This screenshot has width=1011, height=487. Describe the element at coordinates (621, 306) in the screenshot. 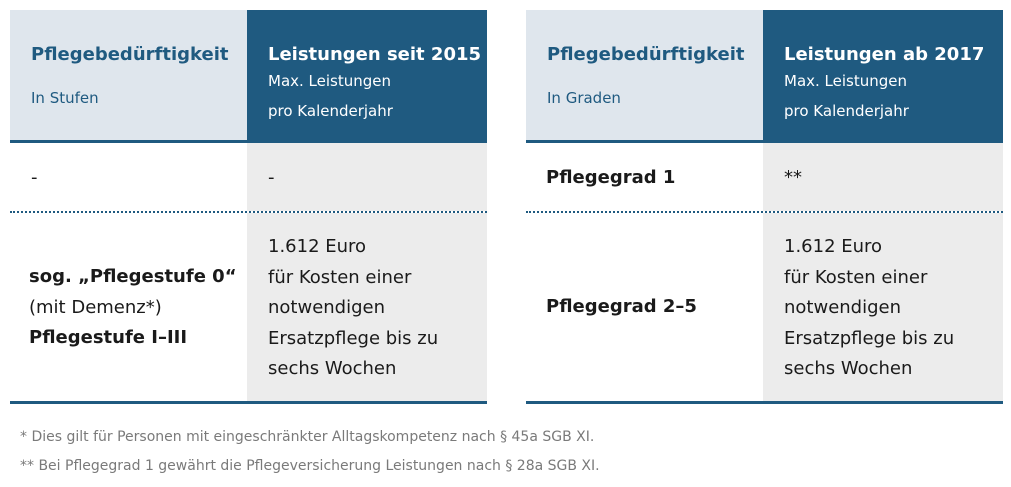

I see `table-cell: Pflegegrad 2–5` at that location.